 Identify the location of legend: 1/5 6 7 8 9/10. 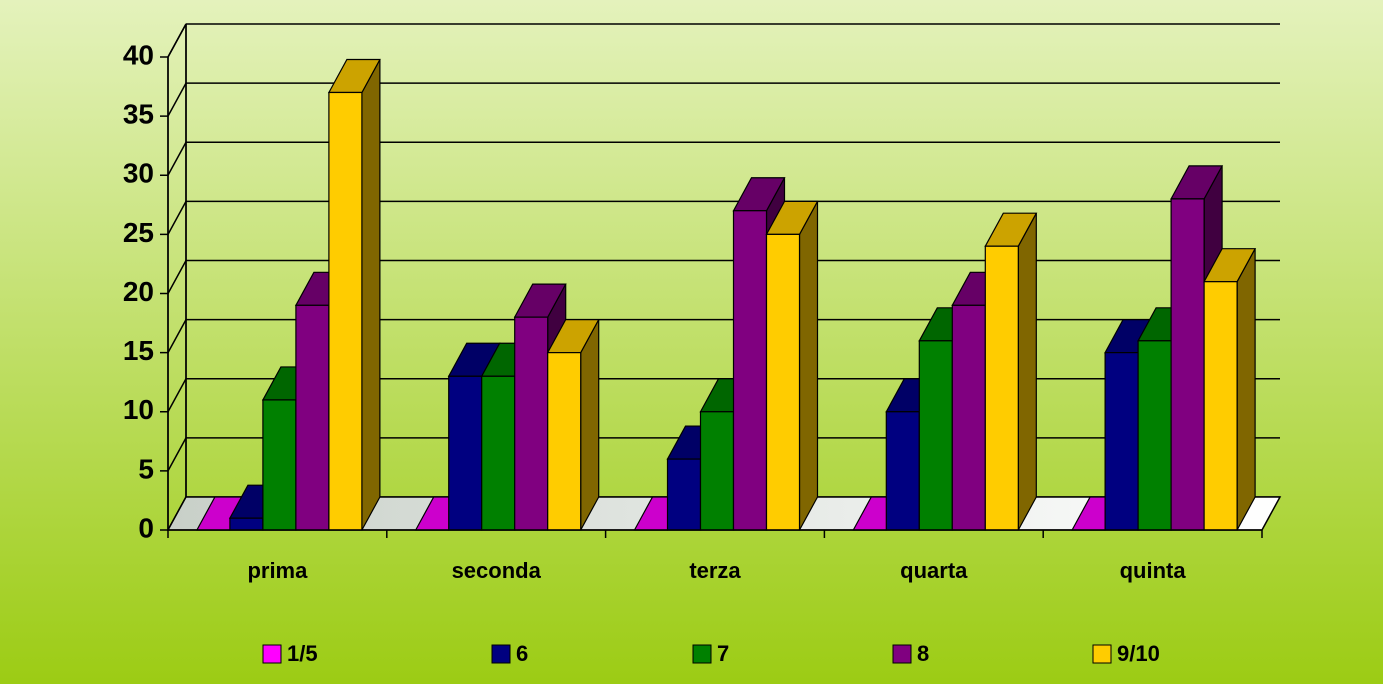
(711, 653).